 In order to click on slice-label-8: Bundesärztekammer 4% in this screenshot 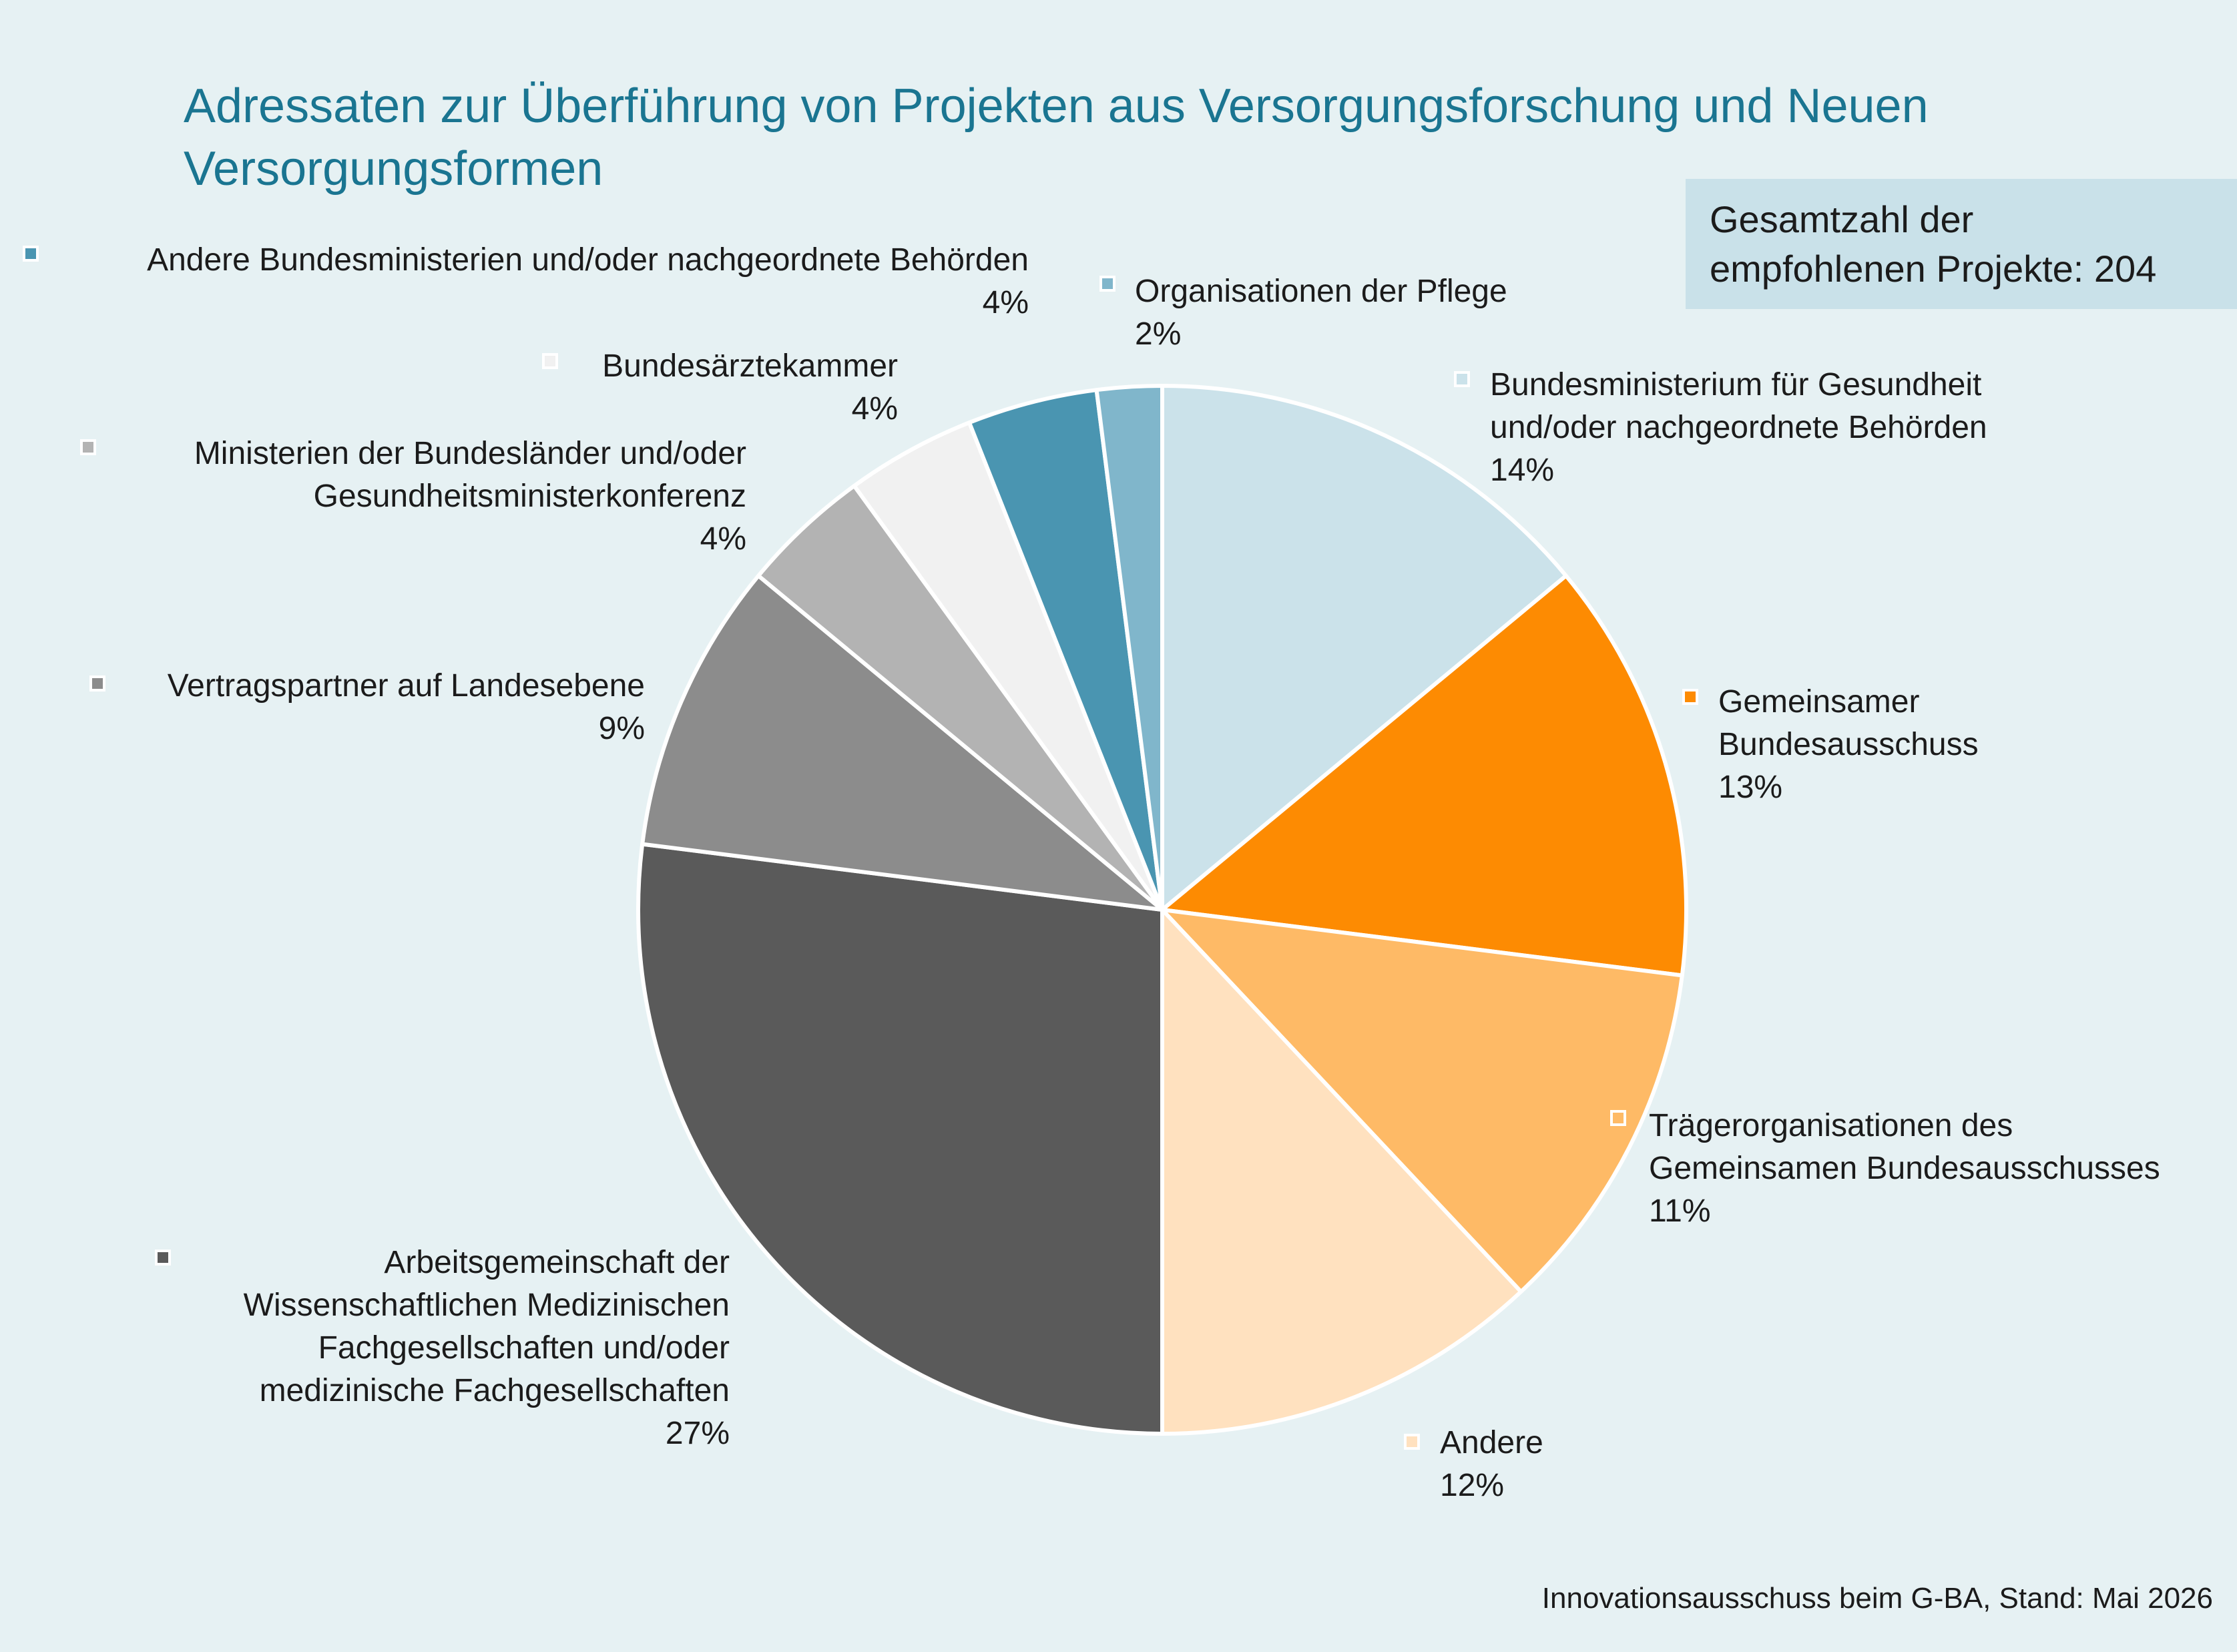, I will do `click(697, 388)`.